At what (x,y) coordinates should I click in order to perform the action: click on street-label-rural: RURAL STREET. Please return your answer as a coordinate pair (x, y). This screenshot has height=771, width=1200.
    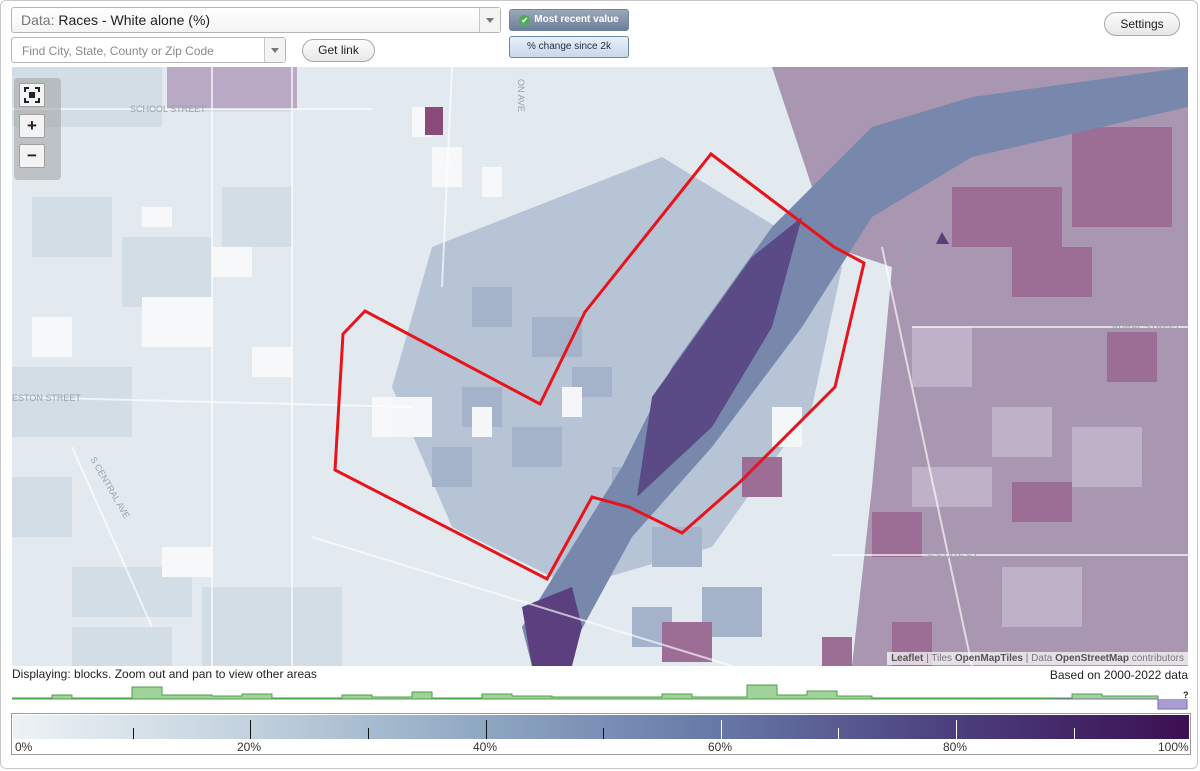
    Looking at the image, I should click on (1146, 327).